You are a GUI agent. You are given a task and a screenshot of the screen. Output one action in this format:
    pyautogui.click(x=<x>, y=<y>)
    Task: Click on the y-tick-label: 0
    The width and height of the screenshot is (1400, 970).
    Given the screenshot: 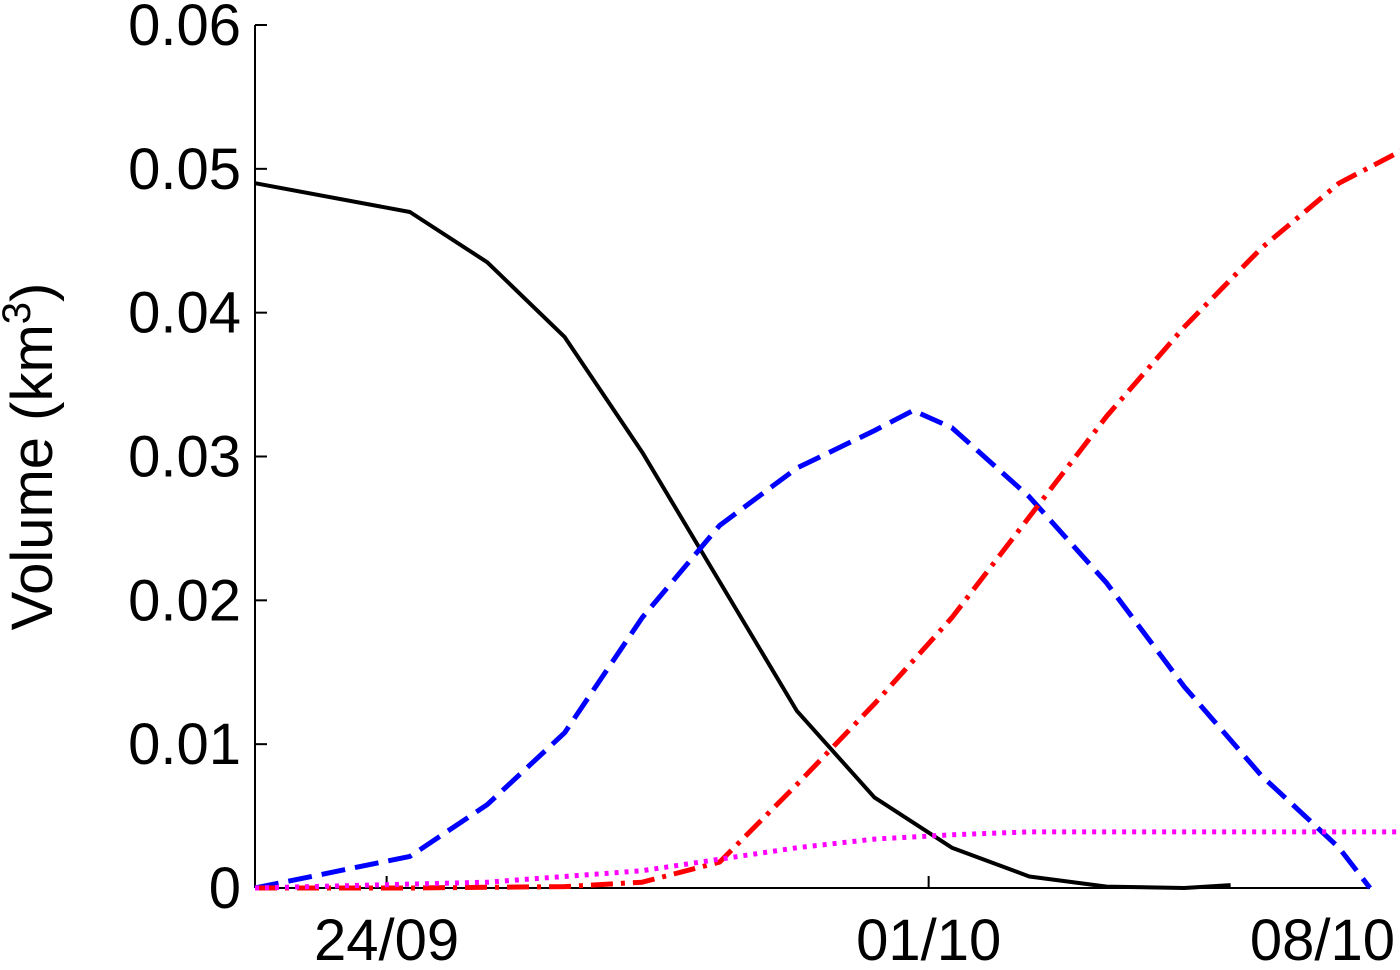 What is the action you would take?
    pyautogui.click(x=225, y=888)
    